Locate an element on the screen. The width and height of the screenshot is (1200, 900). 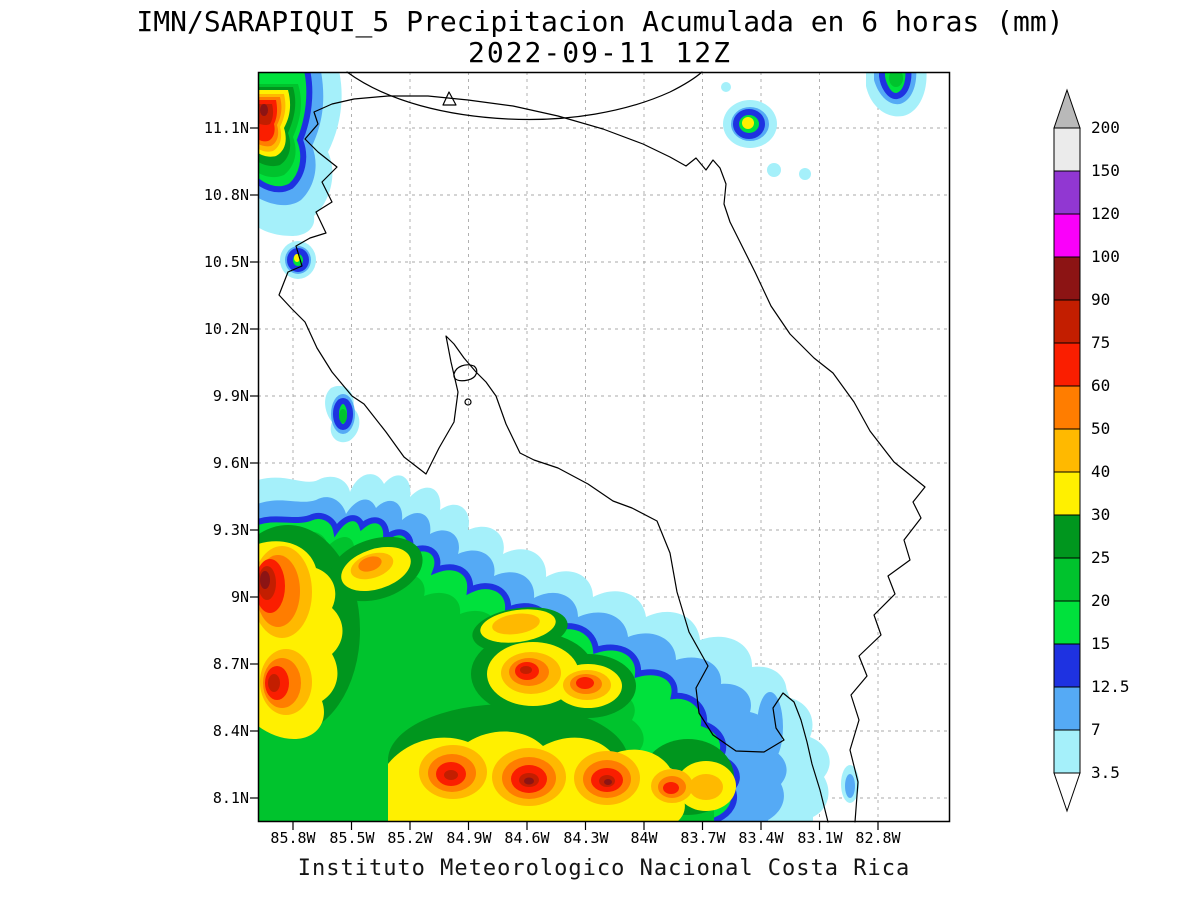
x-tick-label: 82.8W is located at coordinates (878, 838).